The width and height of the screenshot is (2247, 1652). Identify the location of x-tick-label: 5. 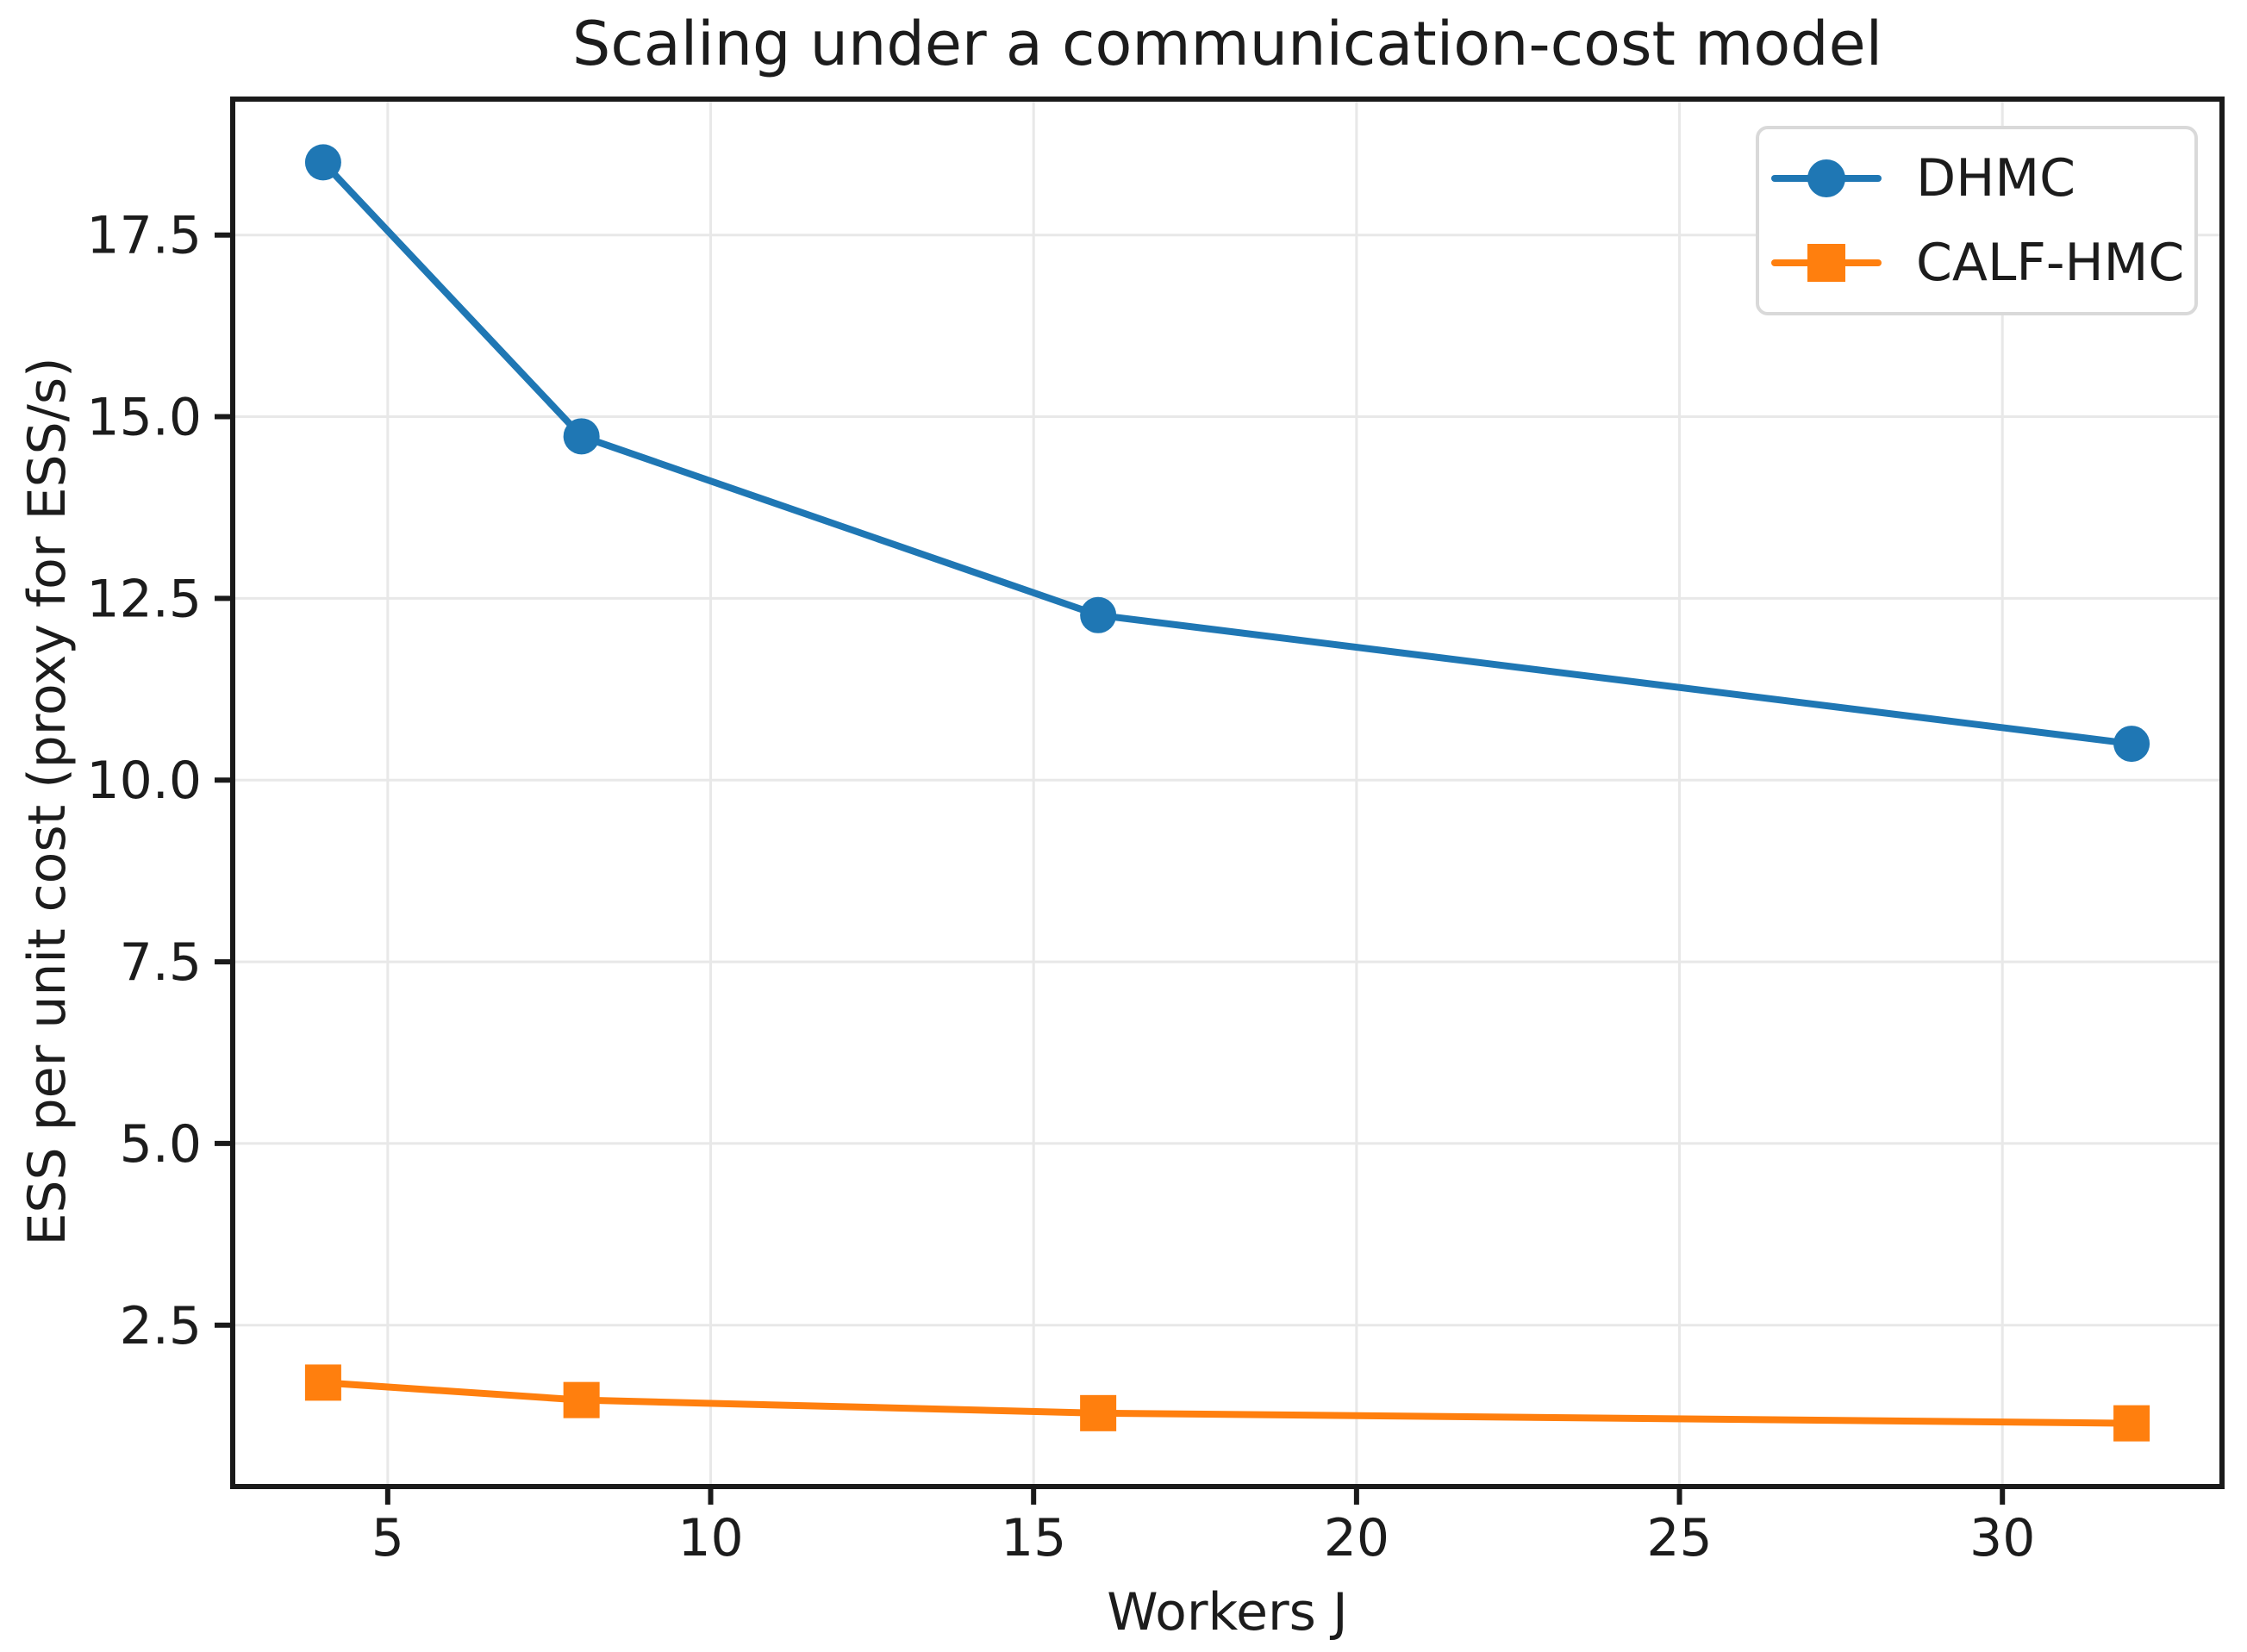
(387, 1538).